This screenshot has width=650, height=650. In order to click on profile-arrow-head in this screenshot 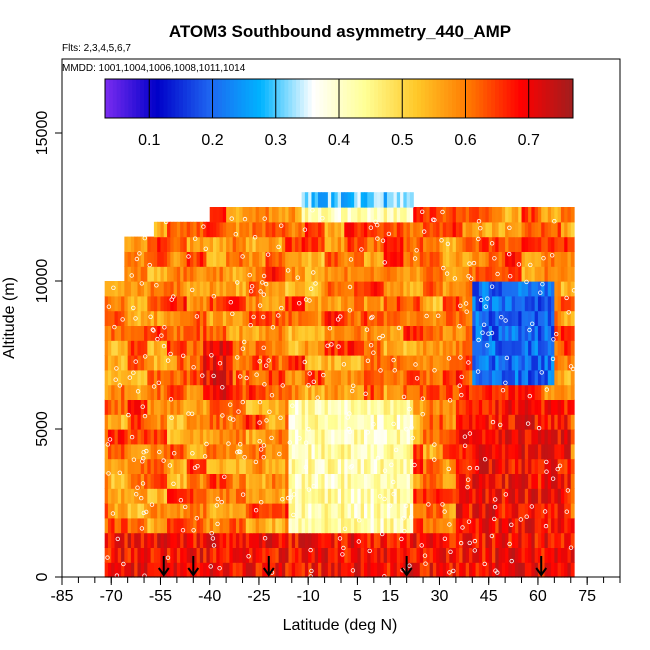, I will do `click(163, 572)`.